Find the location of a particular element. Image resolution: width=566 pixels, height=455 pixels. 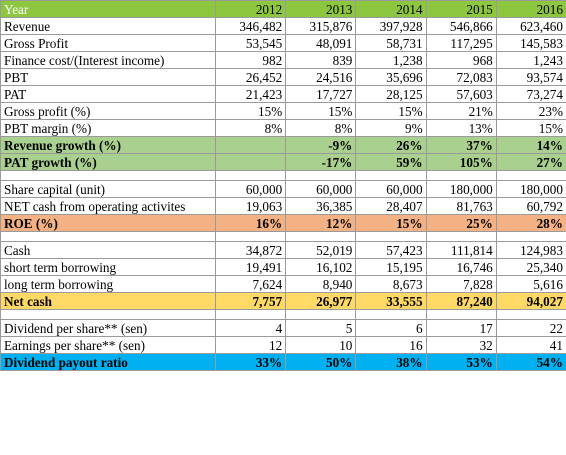

cell-value: 36,385 is located at coordinates (321, 206).